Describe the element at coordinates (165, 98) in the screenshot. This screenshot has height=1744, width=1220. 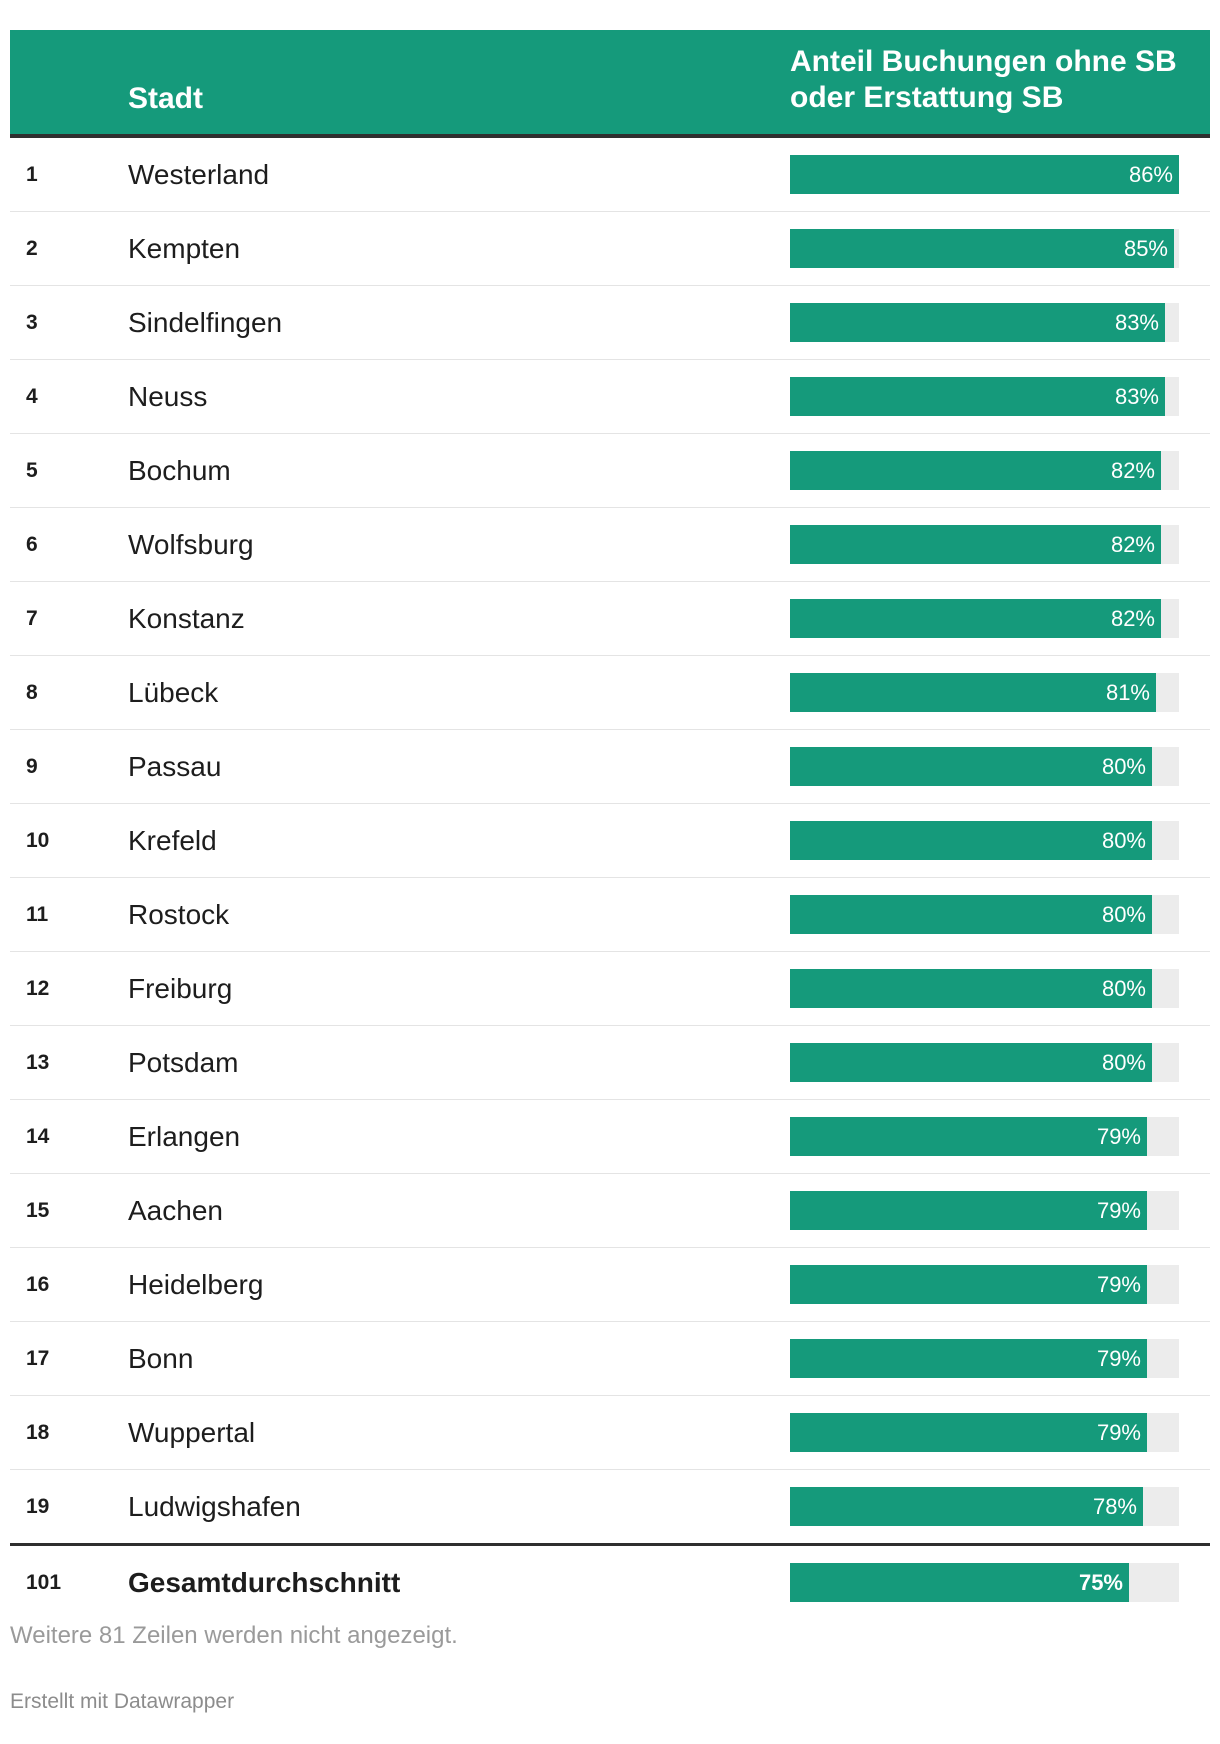
I see `header-city: Stadt` at that location.